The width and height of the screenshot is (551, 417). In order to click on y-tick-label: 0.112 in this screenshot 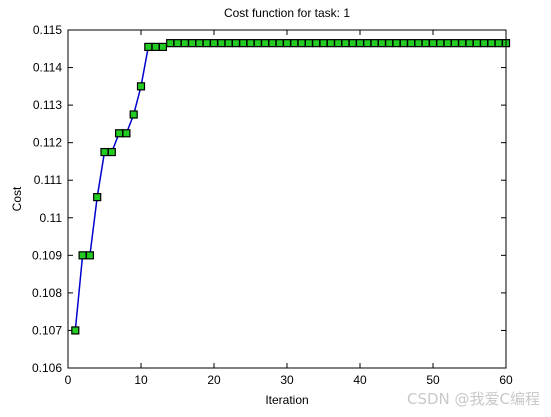, I will do `click(47, 143)`.